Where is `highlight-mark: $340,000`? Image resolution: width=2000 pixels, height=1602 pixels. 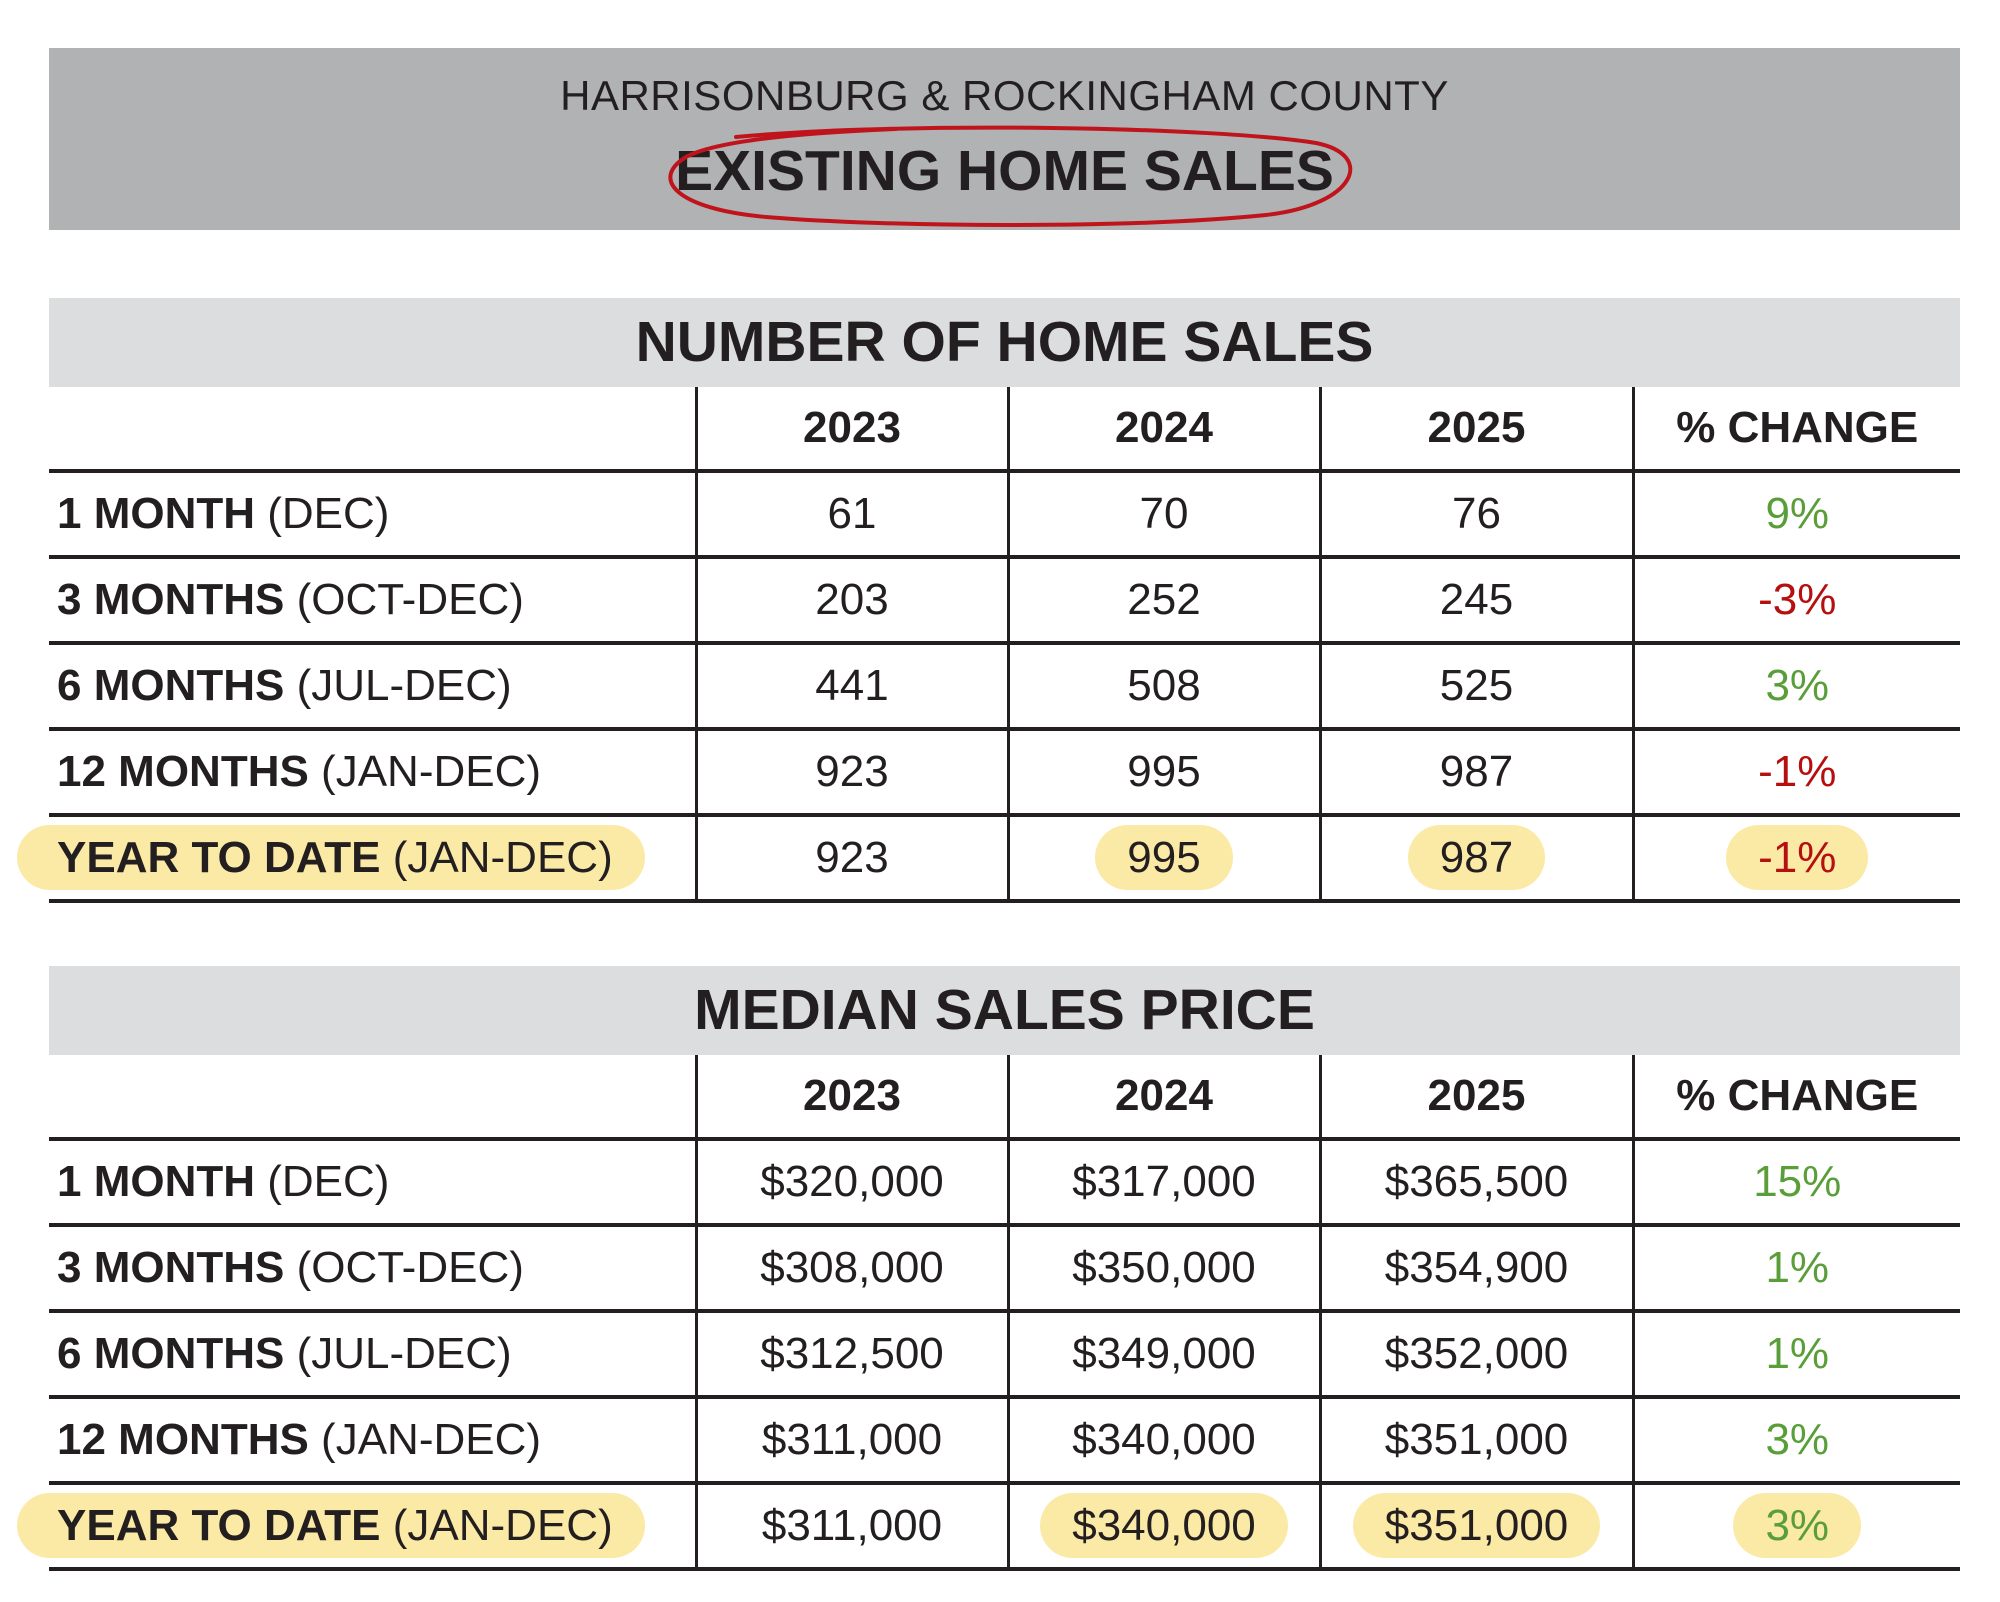
highlight-mark: $340,000 is located at coordinates (1164, 1525).